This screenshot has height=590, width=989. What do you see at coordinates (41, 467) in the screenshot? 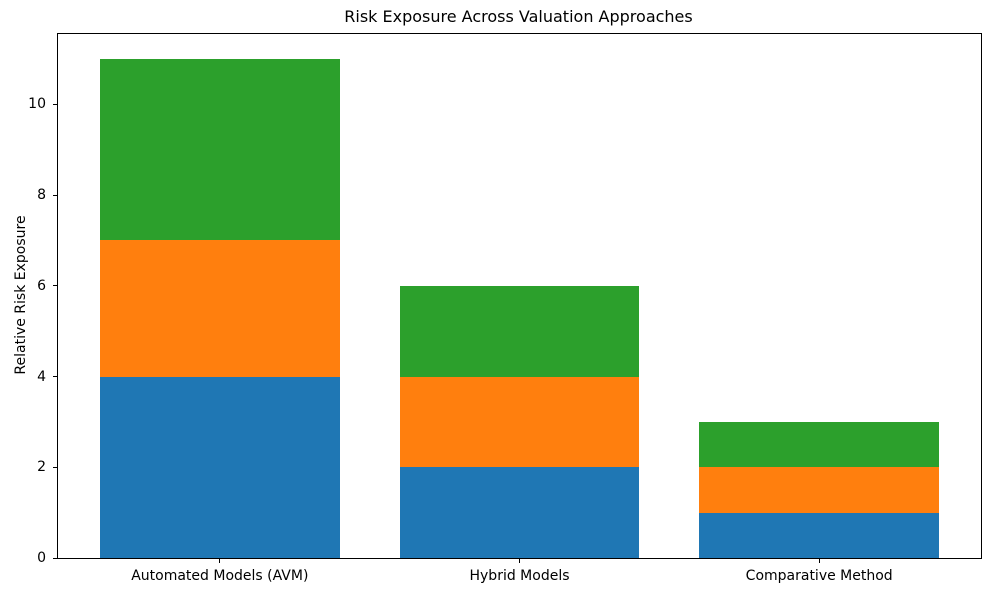
I see `y-tick-label: 2` at bounding box center [41, 467].